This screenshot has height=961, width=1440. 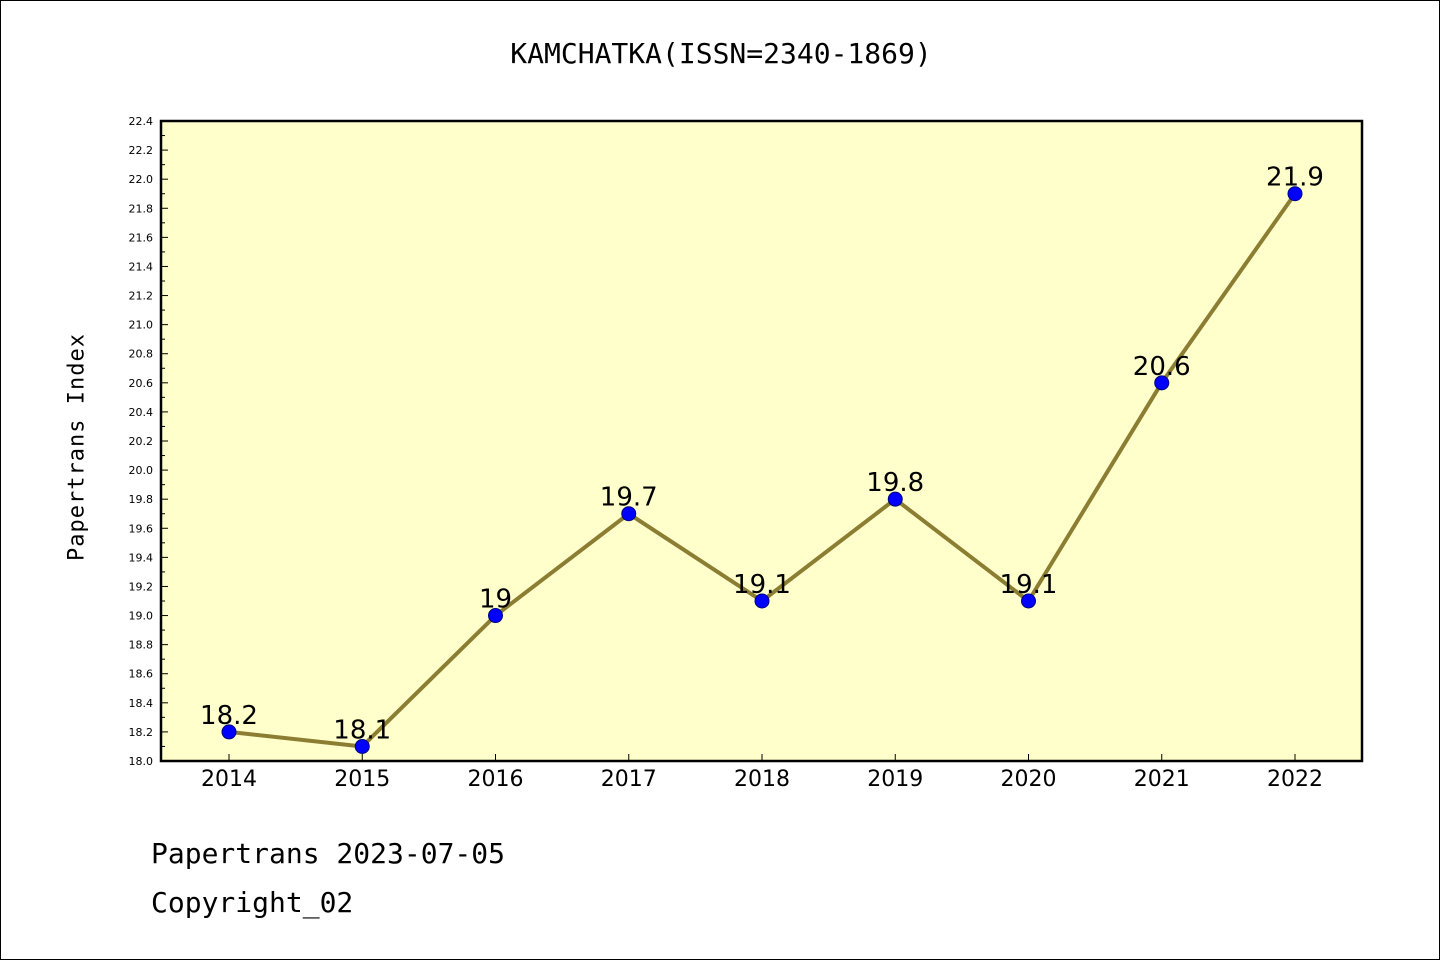 What do you see at coordinates (141, 761) in the screenshot?
I see `y-tick-label: 18.0` at bounding box center [141, 761].